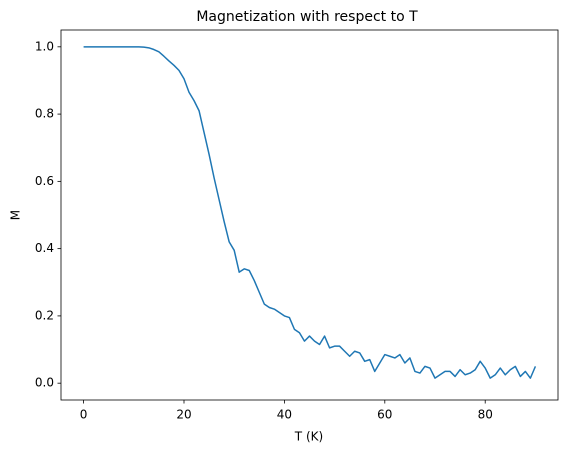  What do you see at coordinates (384, 415) in the screenshot?
I see `x-tick-label: 60` at bounding box center [384, 415].